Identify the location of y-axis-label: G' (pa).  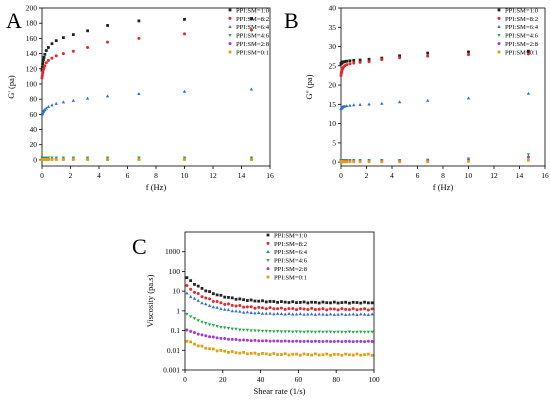
(11, 87).